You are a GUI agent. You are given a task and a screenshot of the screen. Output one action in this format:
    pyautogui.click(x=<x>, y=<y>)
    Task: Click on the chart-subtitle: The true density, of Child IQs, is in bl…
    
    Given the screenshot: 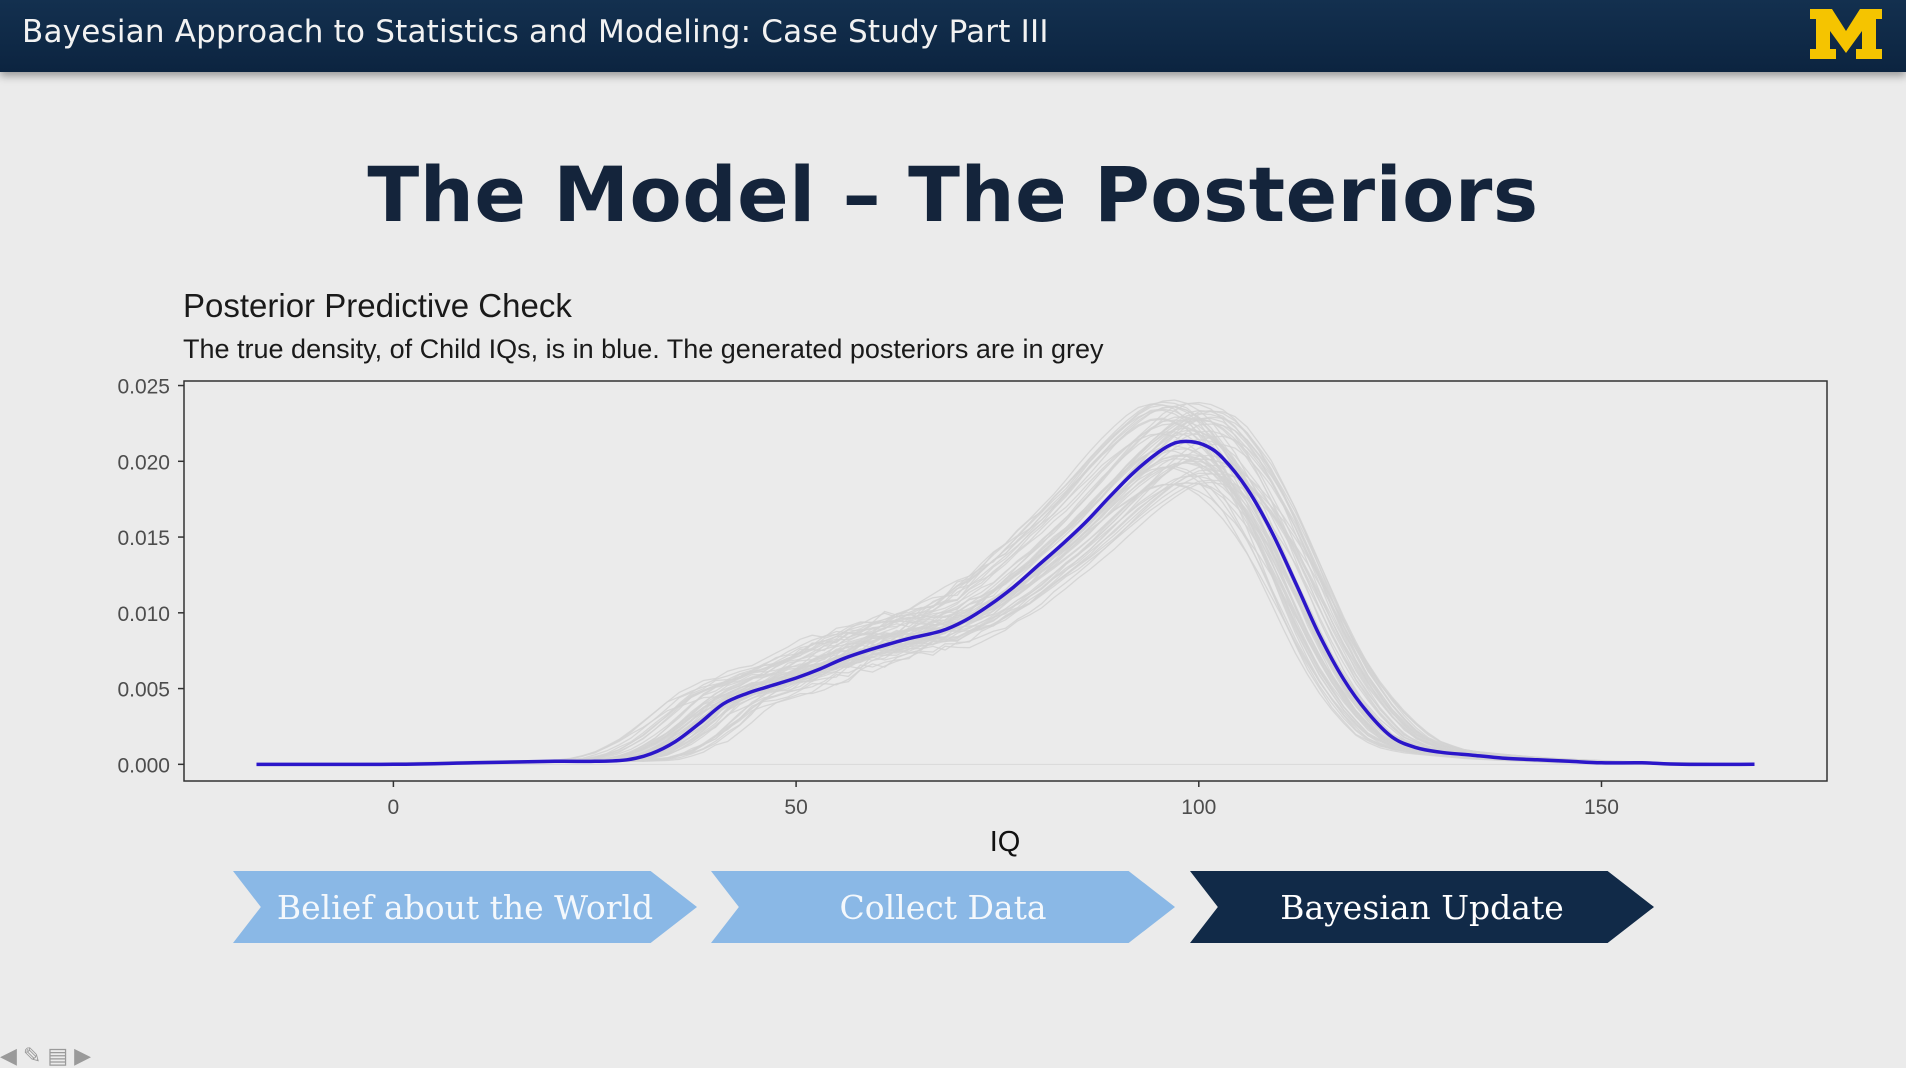 What is the action you would take?
    pyautogui.click(x=643, y=349)
    